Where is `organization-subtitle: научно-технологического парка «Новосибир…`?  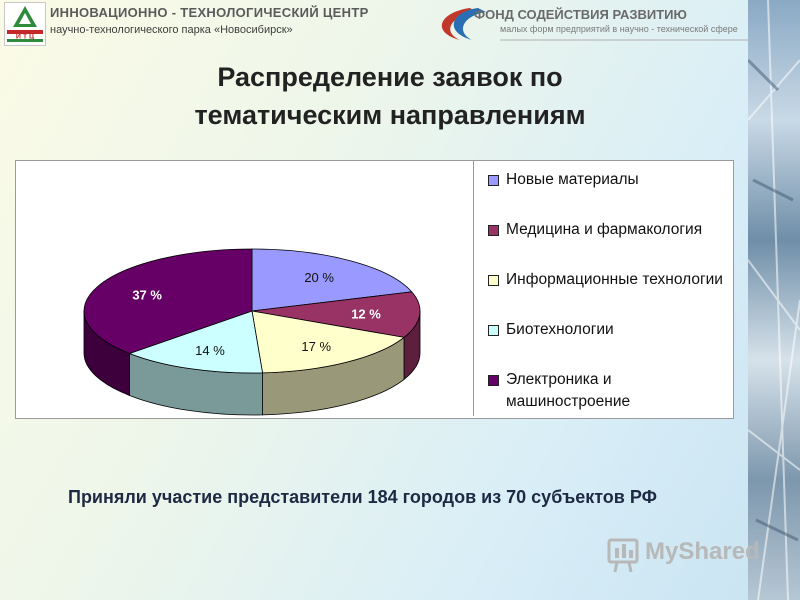 organization-subtitle: научно-технологического парка «Новосибир… is located at coordinates (171, 30).